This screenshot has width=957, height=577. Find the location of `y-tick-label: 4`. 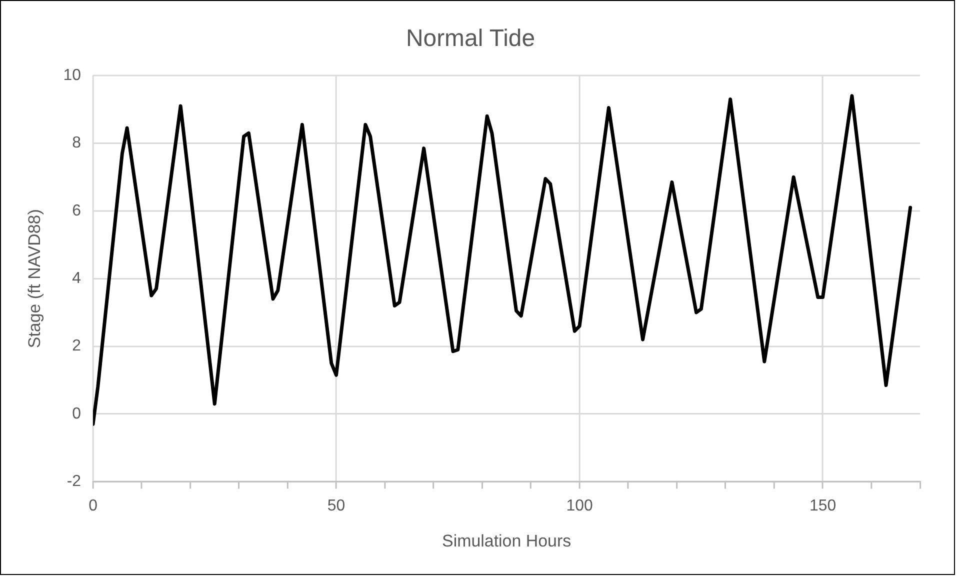

y-tick-label: 4 is located at coordinates (77, 279).